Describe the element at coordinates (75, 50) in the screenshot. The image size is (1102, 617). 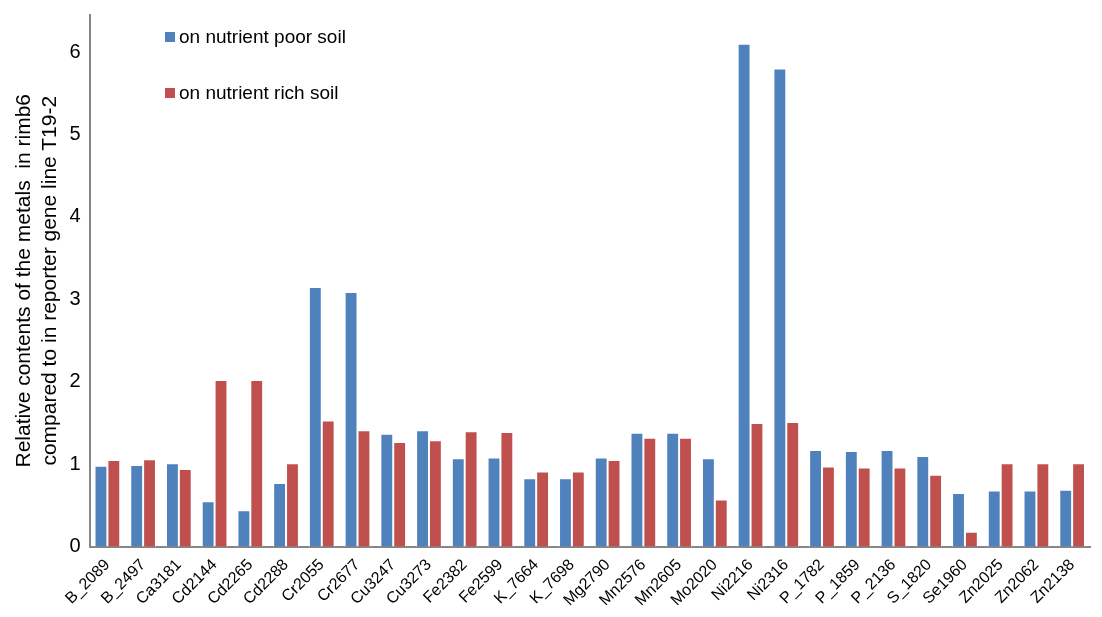
I see `y-tick-label: 6` at that location.